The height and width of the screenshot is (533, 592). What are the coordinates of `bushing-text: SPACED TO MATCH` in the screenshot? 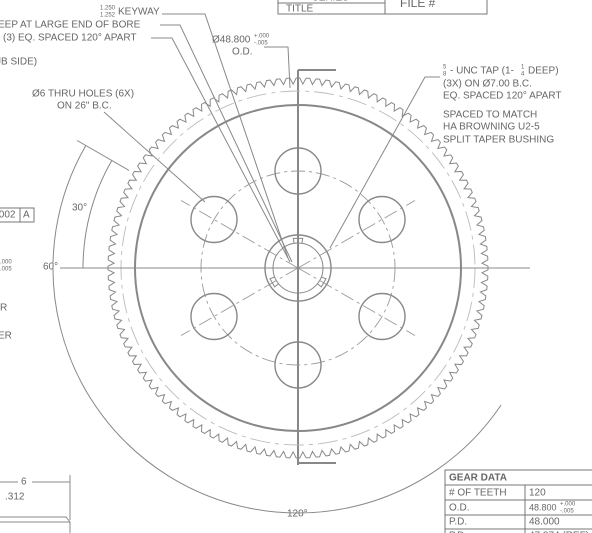 It's located at (490, 115).